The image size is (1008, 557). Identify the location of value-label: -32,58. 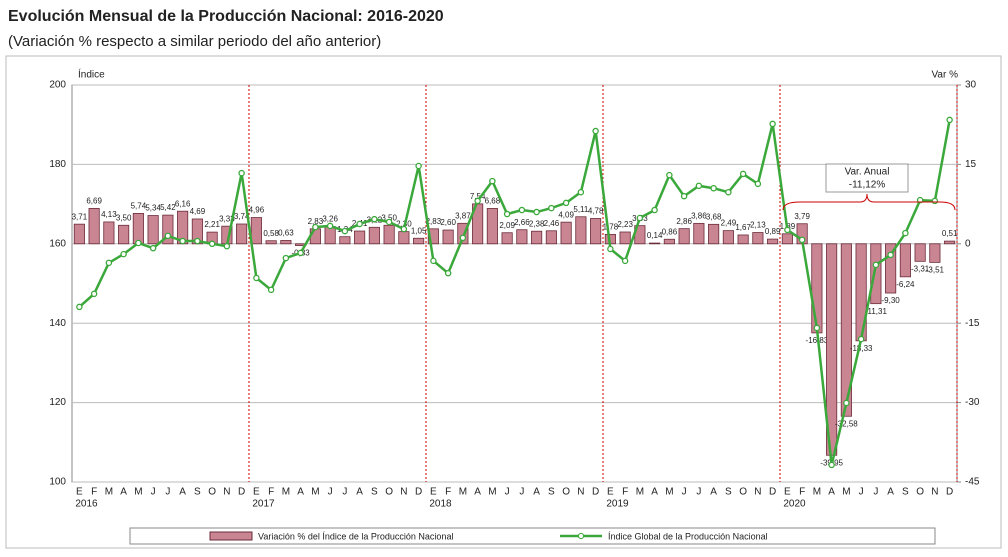
(846, 423).